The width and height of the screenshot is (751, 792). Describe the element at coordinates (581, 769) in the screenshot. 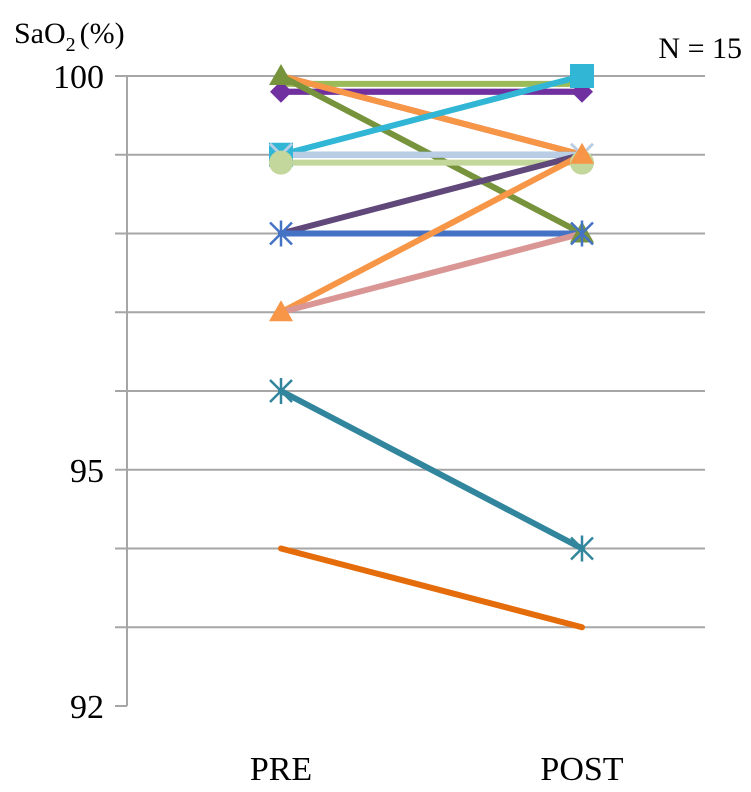

I see `x-category-label: POST` at that location.